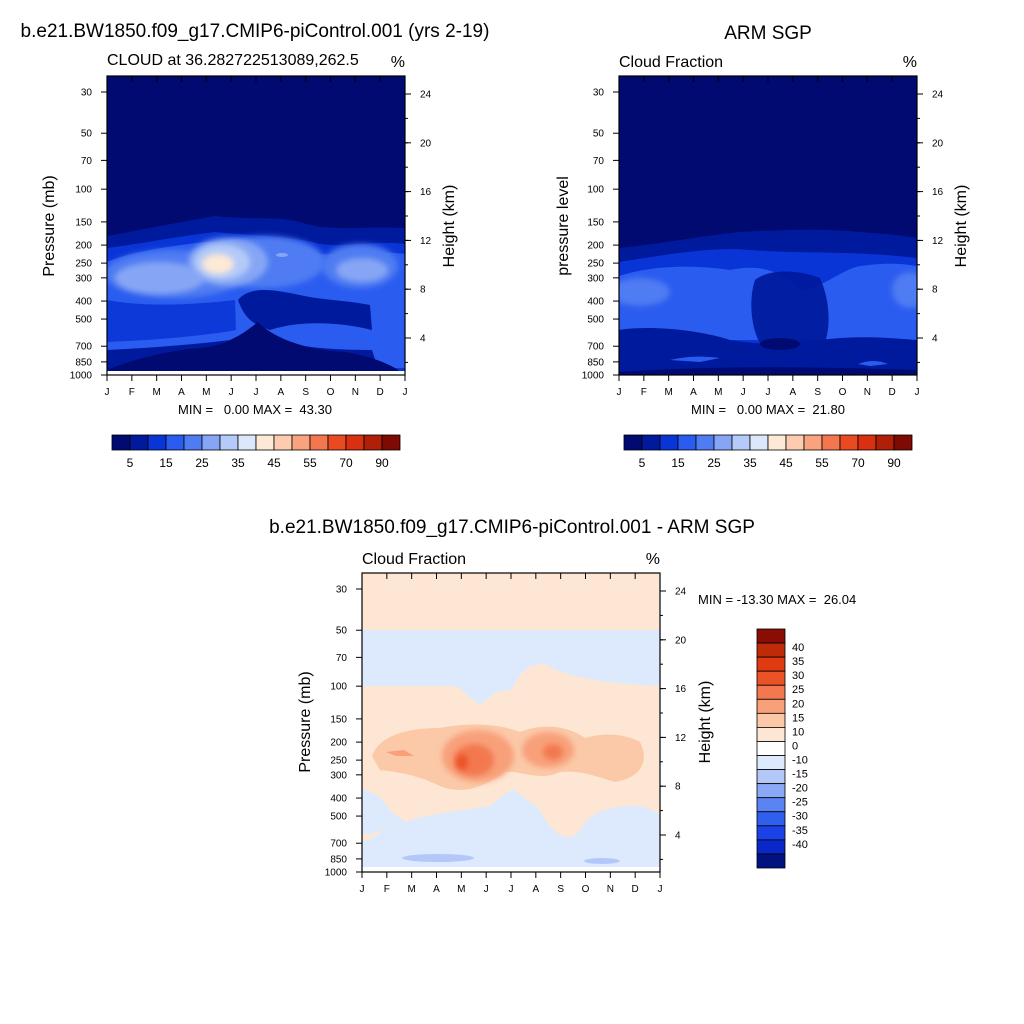  Describe the element at coordinates (800, 775) in the screenshot. I see `colorbar-label: -15` at that location.